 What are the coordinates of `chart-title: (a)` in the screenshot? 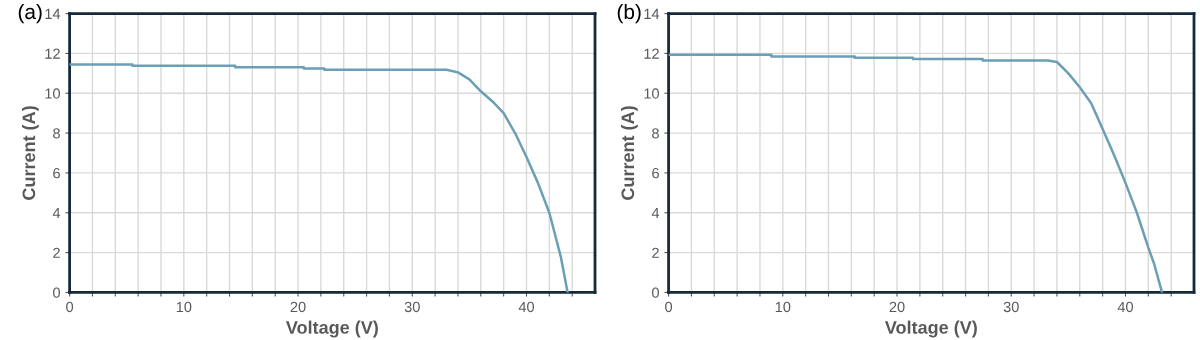 It's located at (30, 13).